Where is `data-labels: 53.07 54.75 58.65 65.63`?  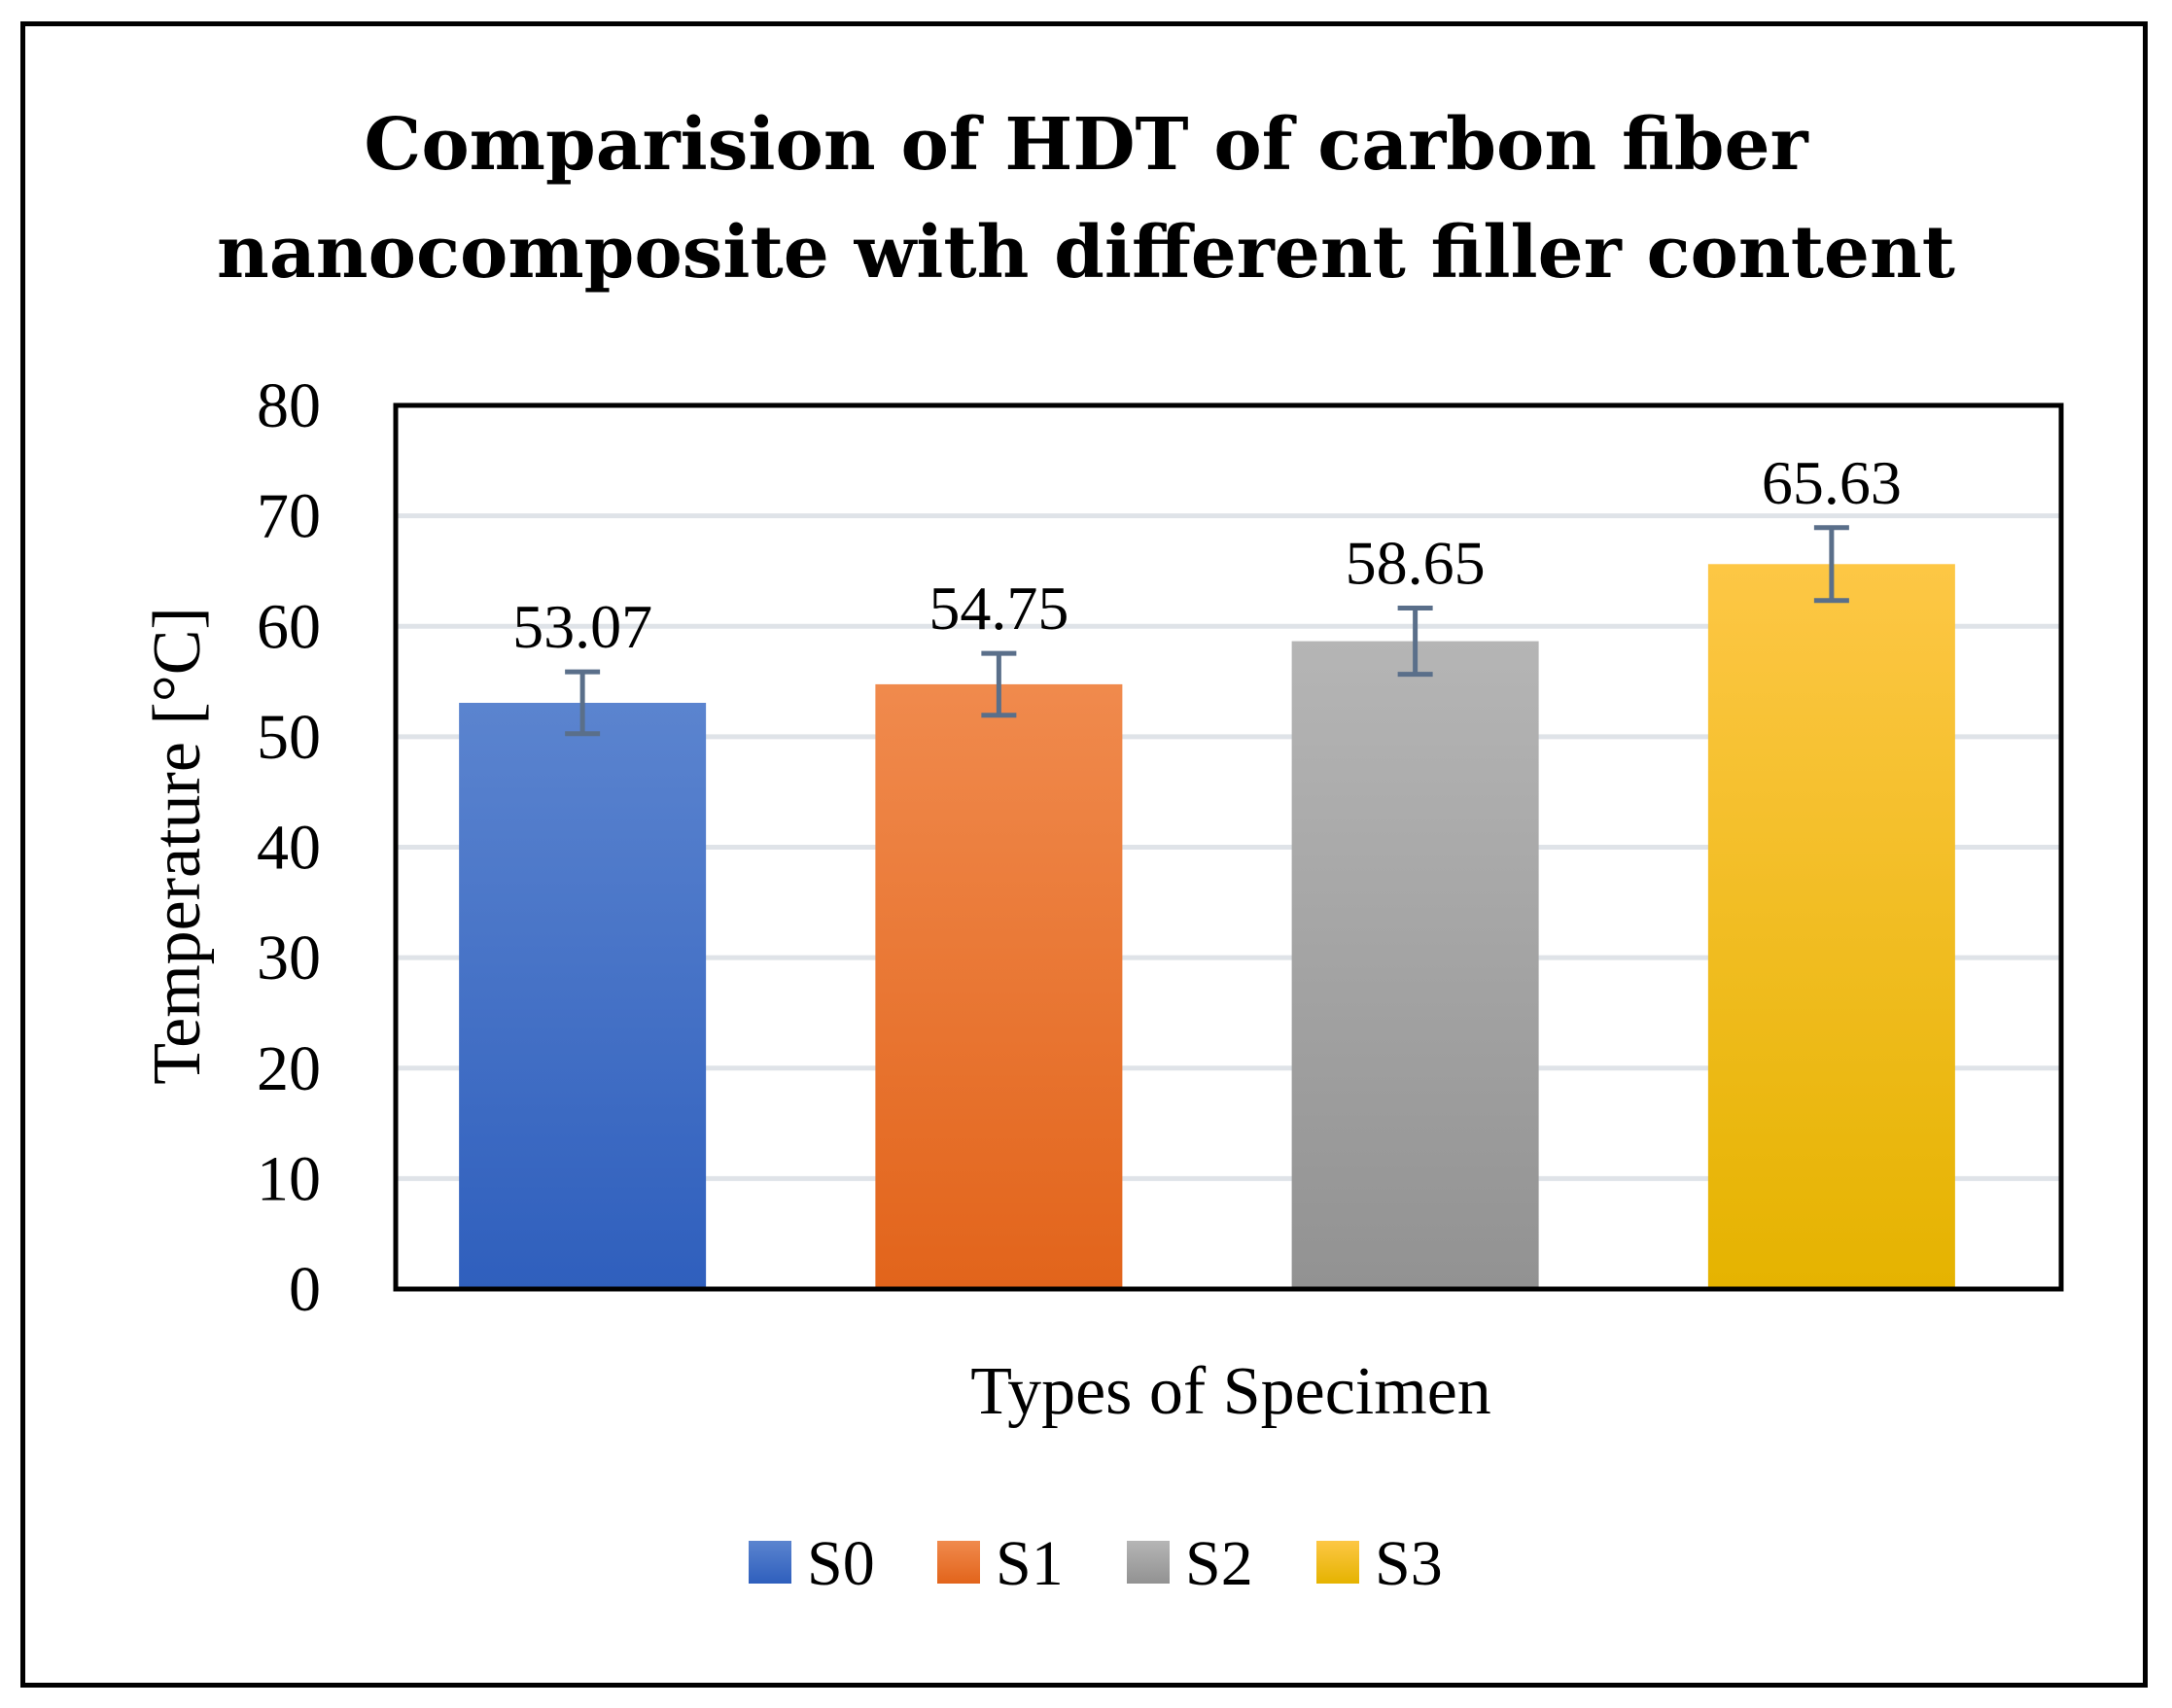 data-labels: 53.07 54.75 58.65 65.63 is located at coordinates (1207, 555).